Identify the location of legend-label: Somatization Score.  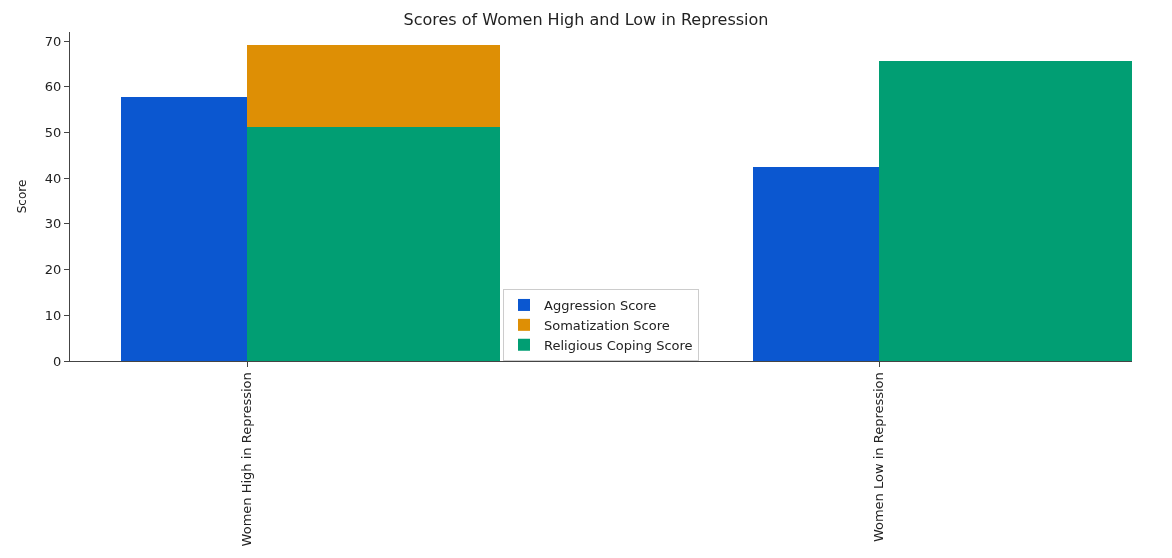
(607, 325).